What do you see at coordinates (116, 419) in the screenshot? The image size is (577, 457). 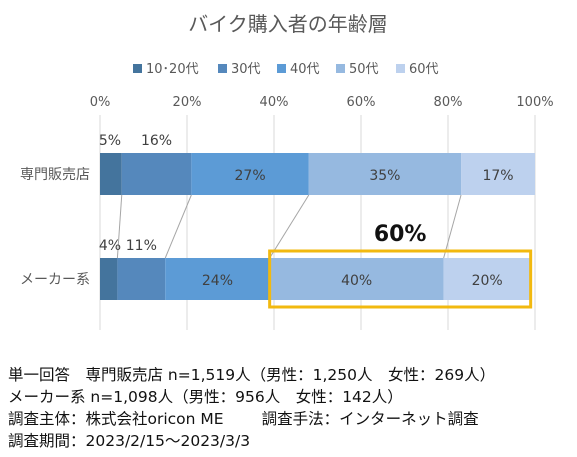 I see `note-organizer: 調査主体：株式会社oricon ME` at bounding box center [116, 419].